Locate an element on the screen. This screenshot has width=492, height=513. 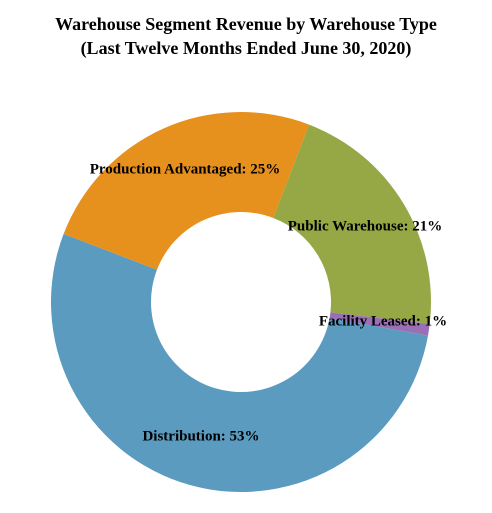
slice-label: Production Advantaged: 25% is located at coordinates (185, 169).